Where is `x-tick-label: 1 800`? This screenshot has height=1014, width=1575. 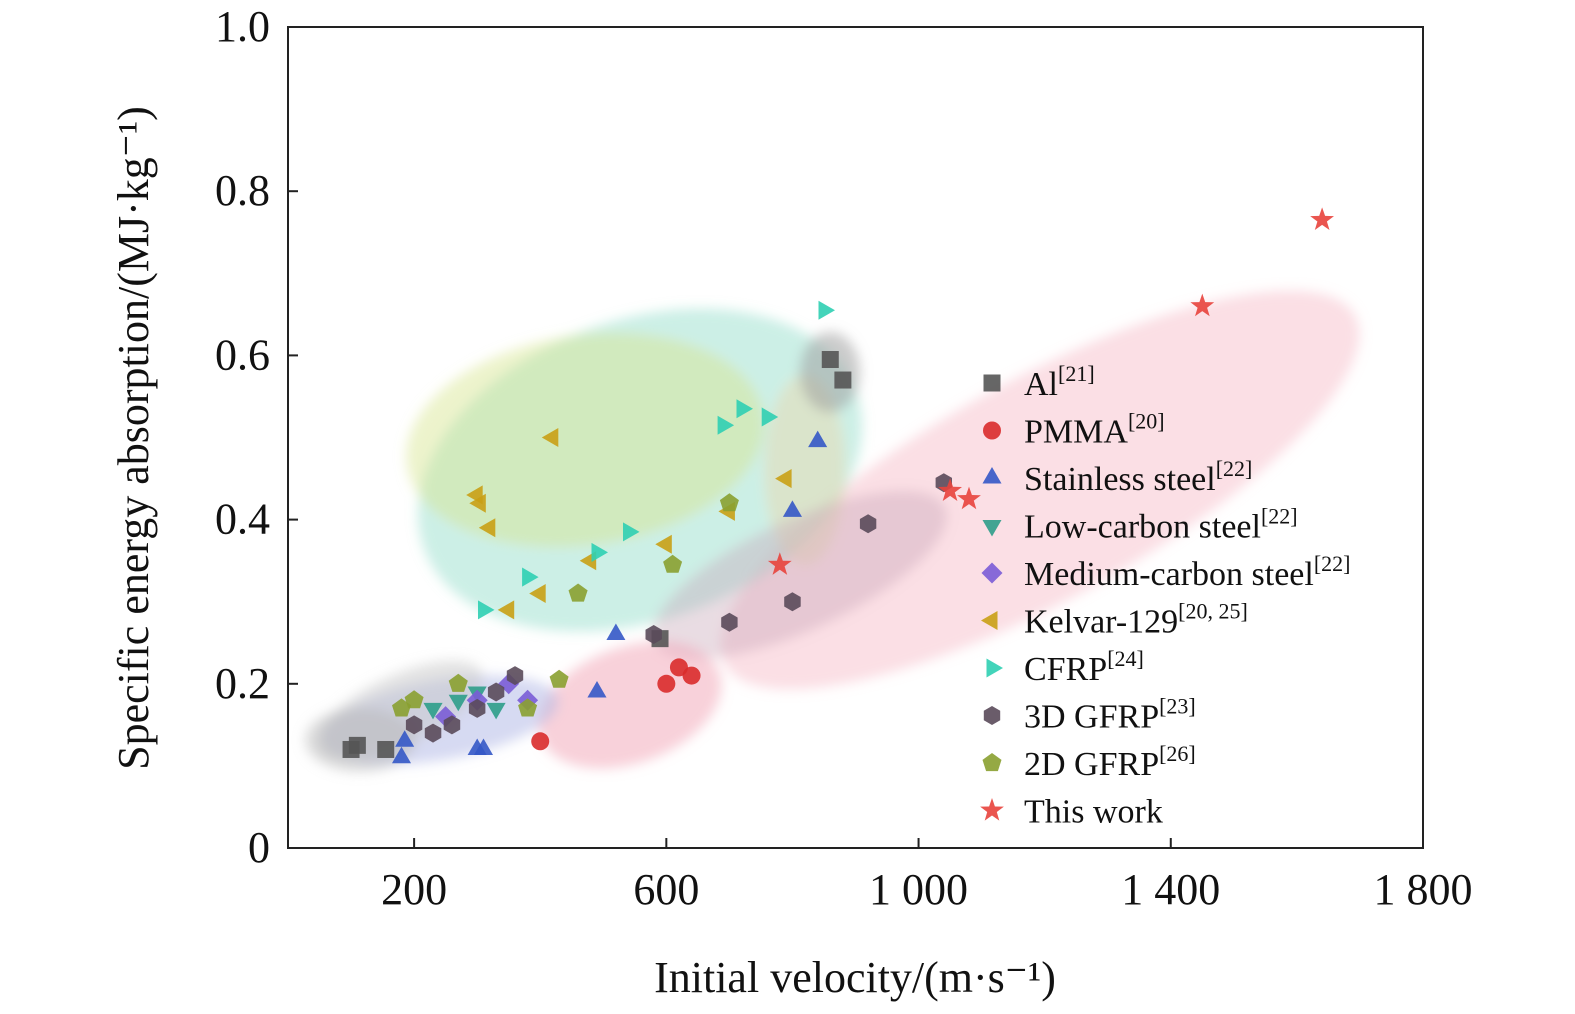 x-tick-label: 1 800 is located at coordinates (1423, 889).